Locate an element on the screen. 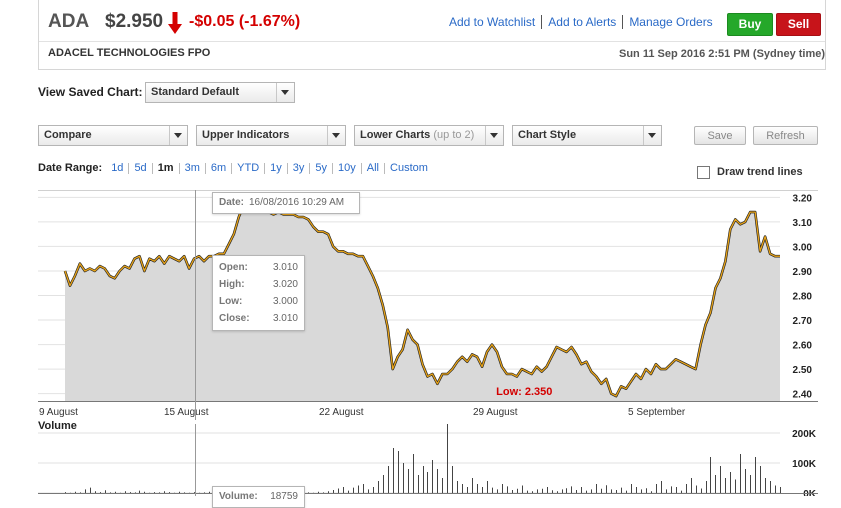 This screenshot has height=508, width=841. range-ytd: YTD is located at coordinates (249, 168).